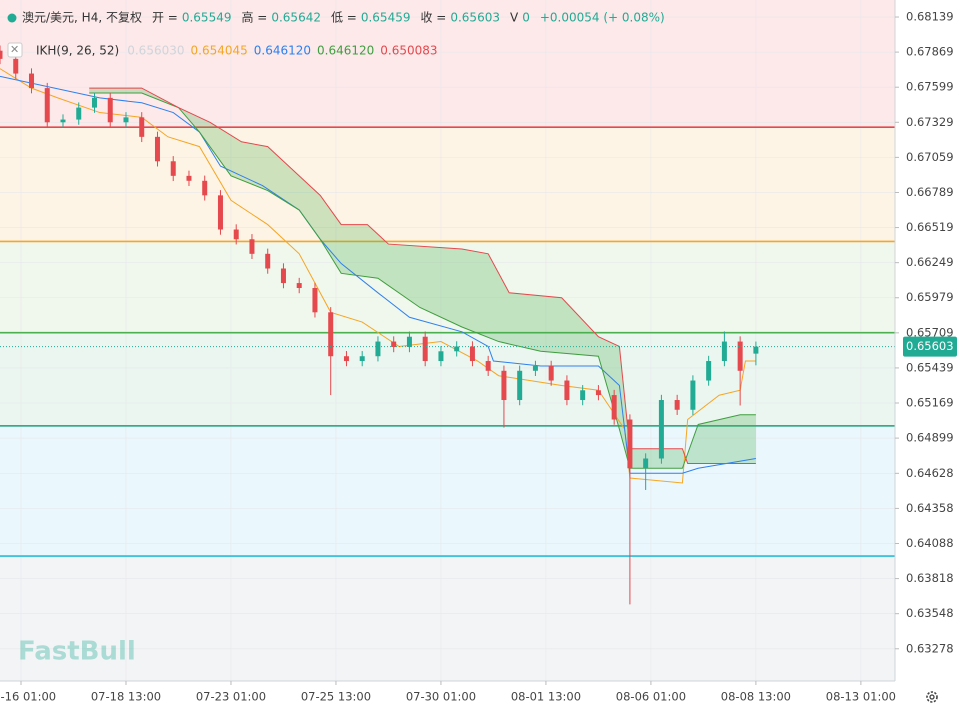 This screenshot has width=967, height=712. What do you see at coordinates (930, 122) in the screenshot?
I see `y-tick-label: 0.67329` at bounding box center [930, 122].